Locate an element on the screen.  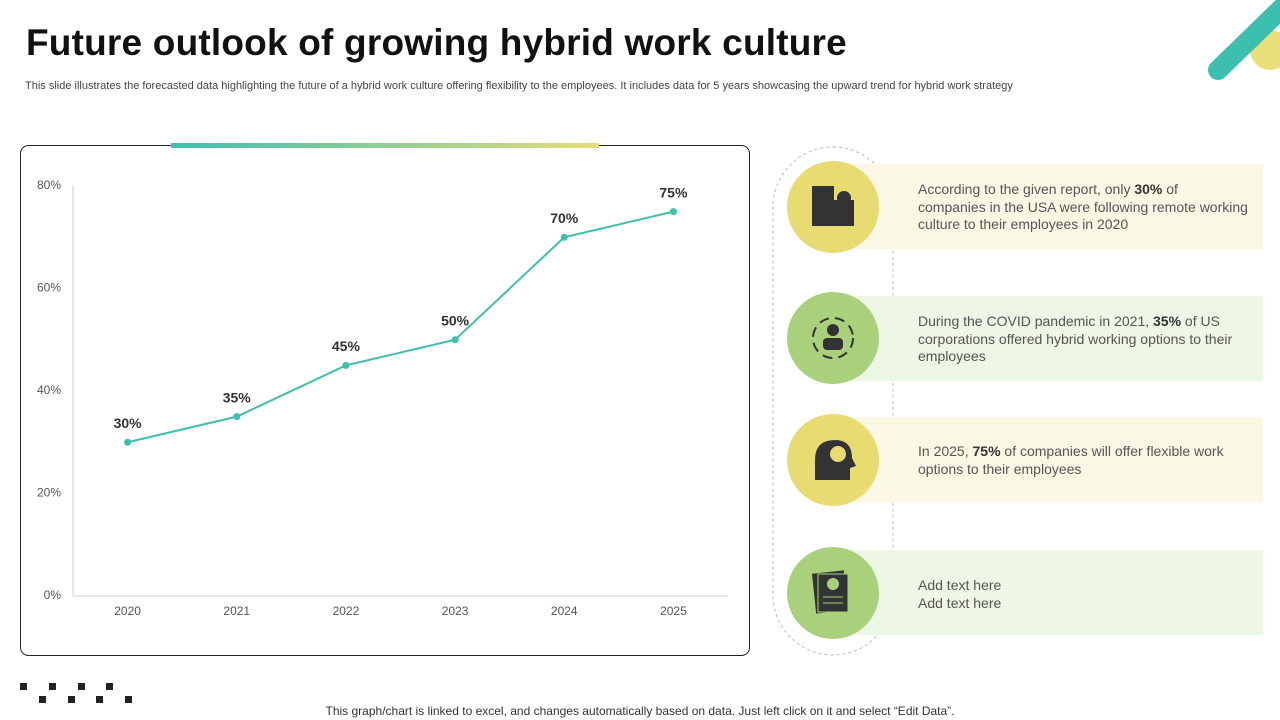
y-tick-label: 20% is located at coordinates (49, 493).